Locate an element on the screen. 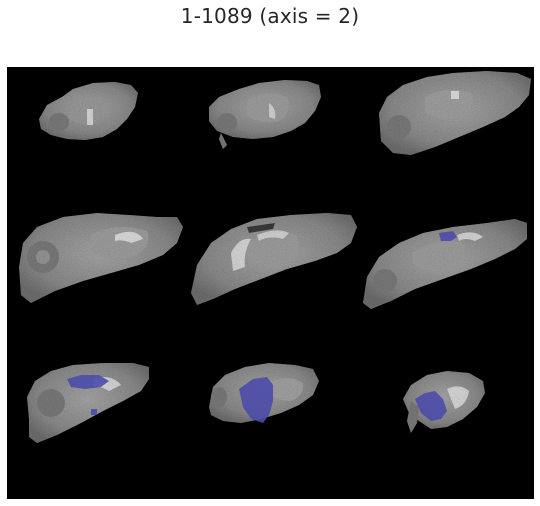  figure-title: 1-1089 (axis = 2) is located at coordinates (270, 16).